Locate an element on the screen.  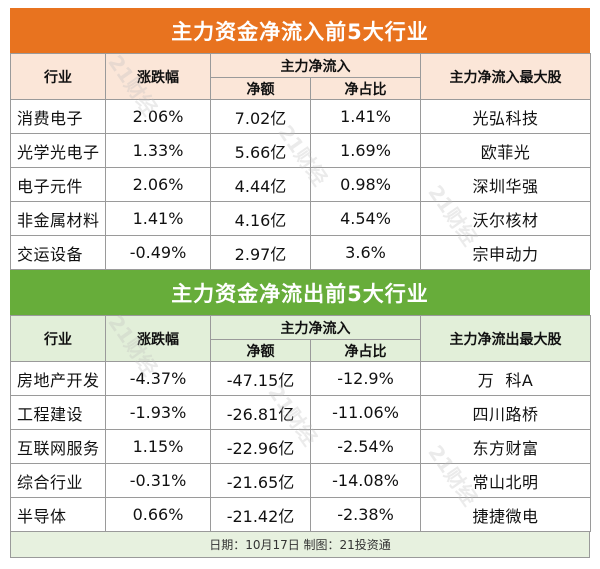
outflow-header-net: 净额 is located at coordinates (260, 350).